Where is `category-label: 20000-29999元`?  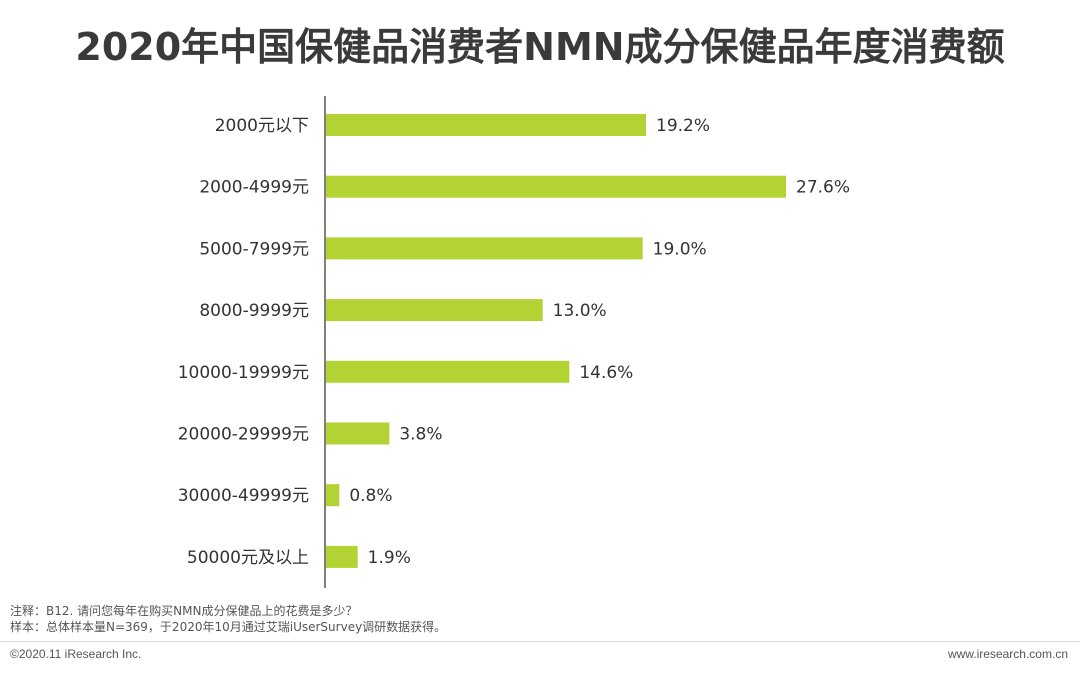 category-label: 20000-29999元 is located at coordinates (243, 435).